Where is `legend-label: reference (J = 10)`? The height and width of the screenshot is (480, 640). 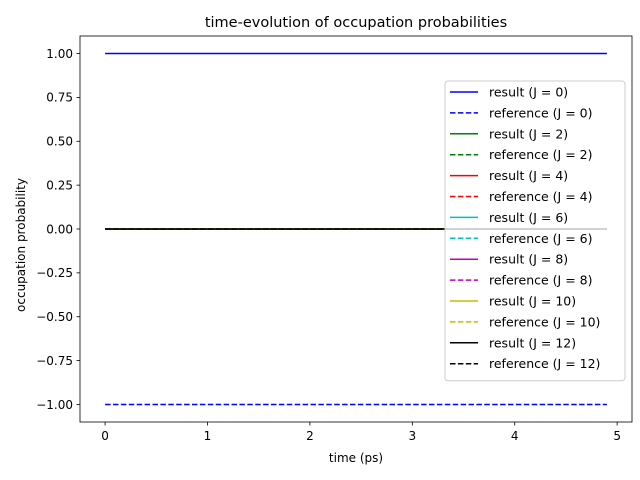 legend-label: reference (J = 10) is located at coordinates (544, 321).